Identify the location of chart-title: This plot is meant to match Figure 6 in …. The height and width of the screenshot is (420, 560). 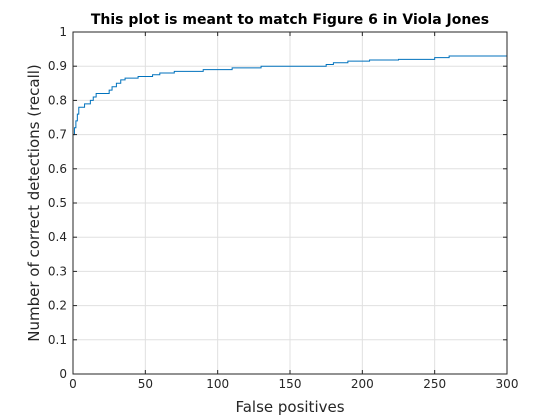
(290, 20).